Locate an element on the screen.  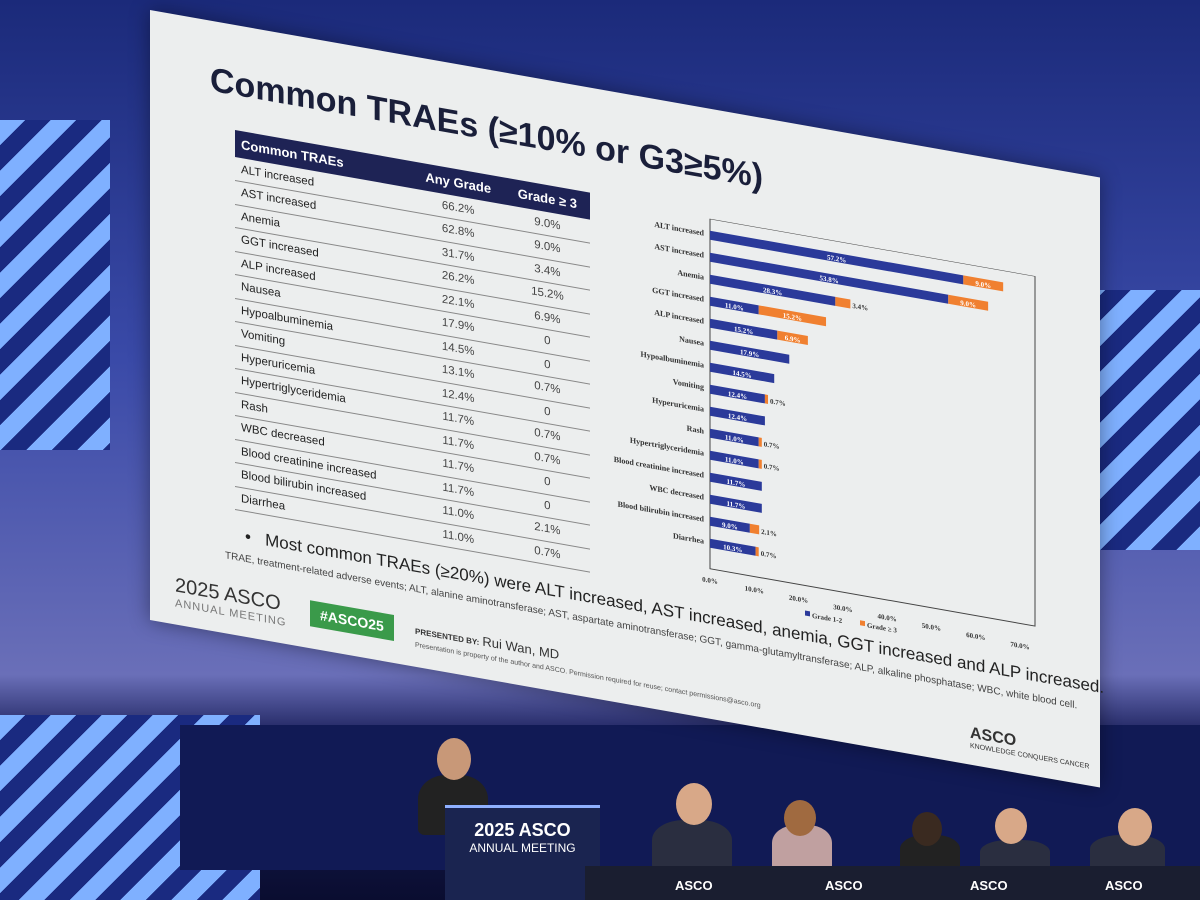
category-label: Diarrhea is located at coordinates (688, 538).